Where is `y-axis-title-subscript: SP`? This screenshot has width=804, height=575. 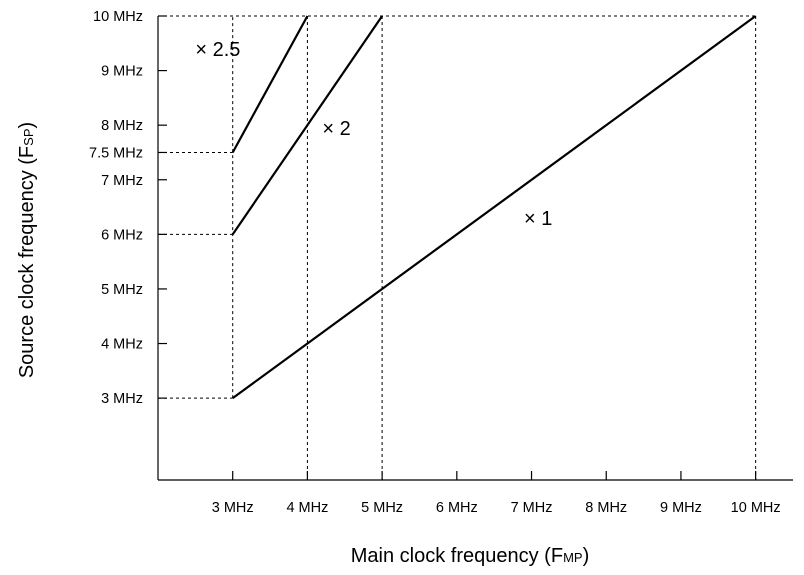 y-axis-title-subscript: SP is located at coordinates (28, 137).